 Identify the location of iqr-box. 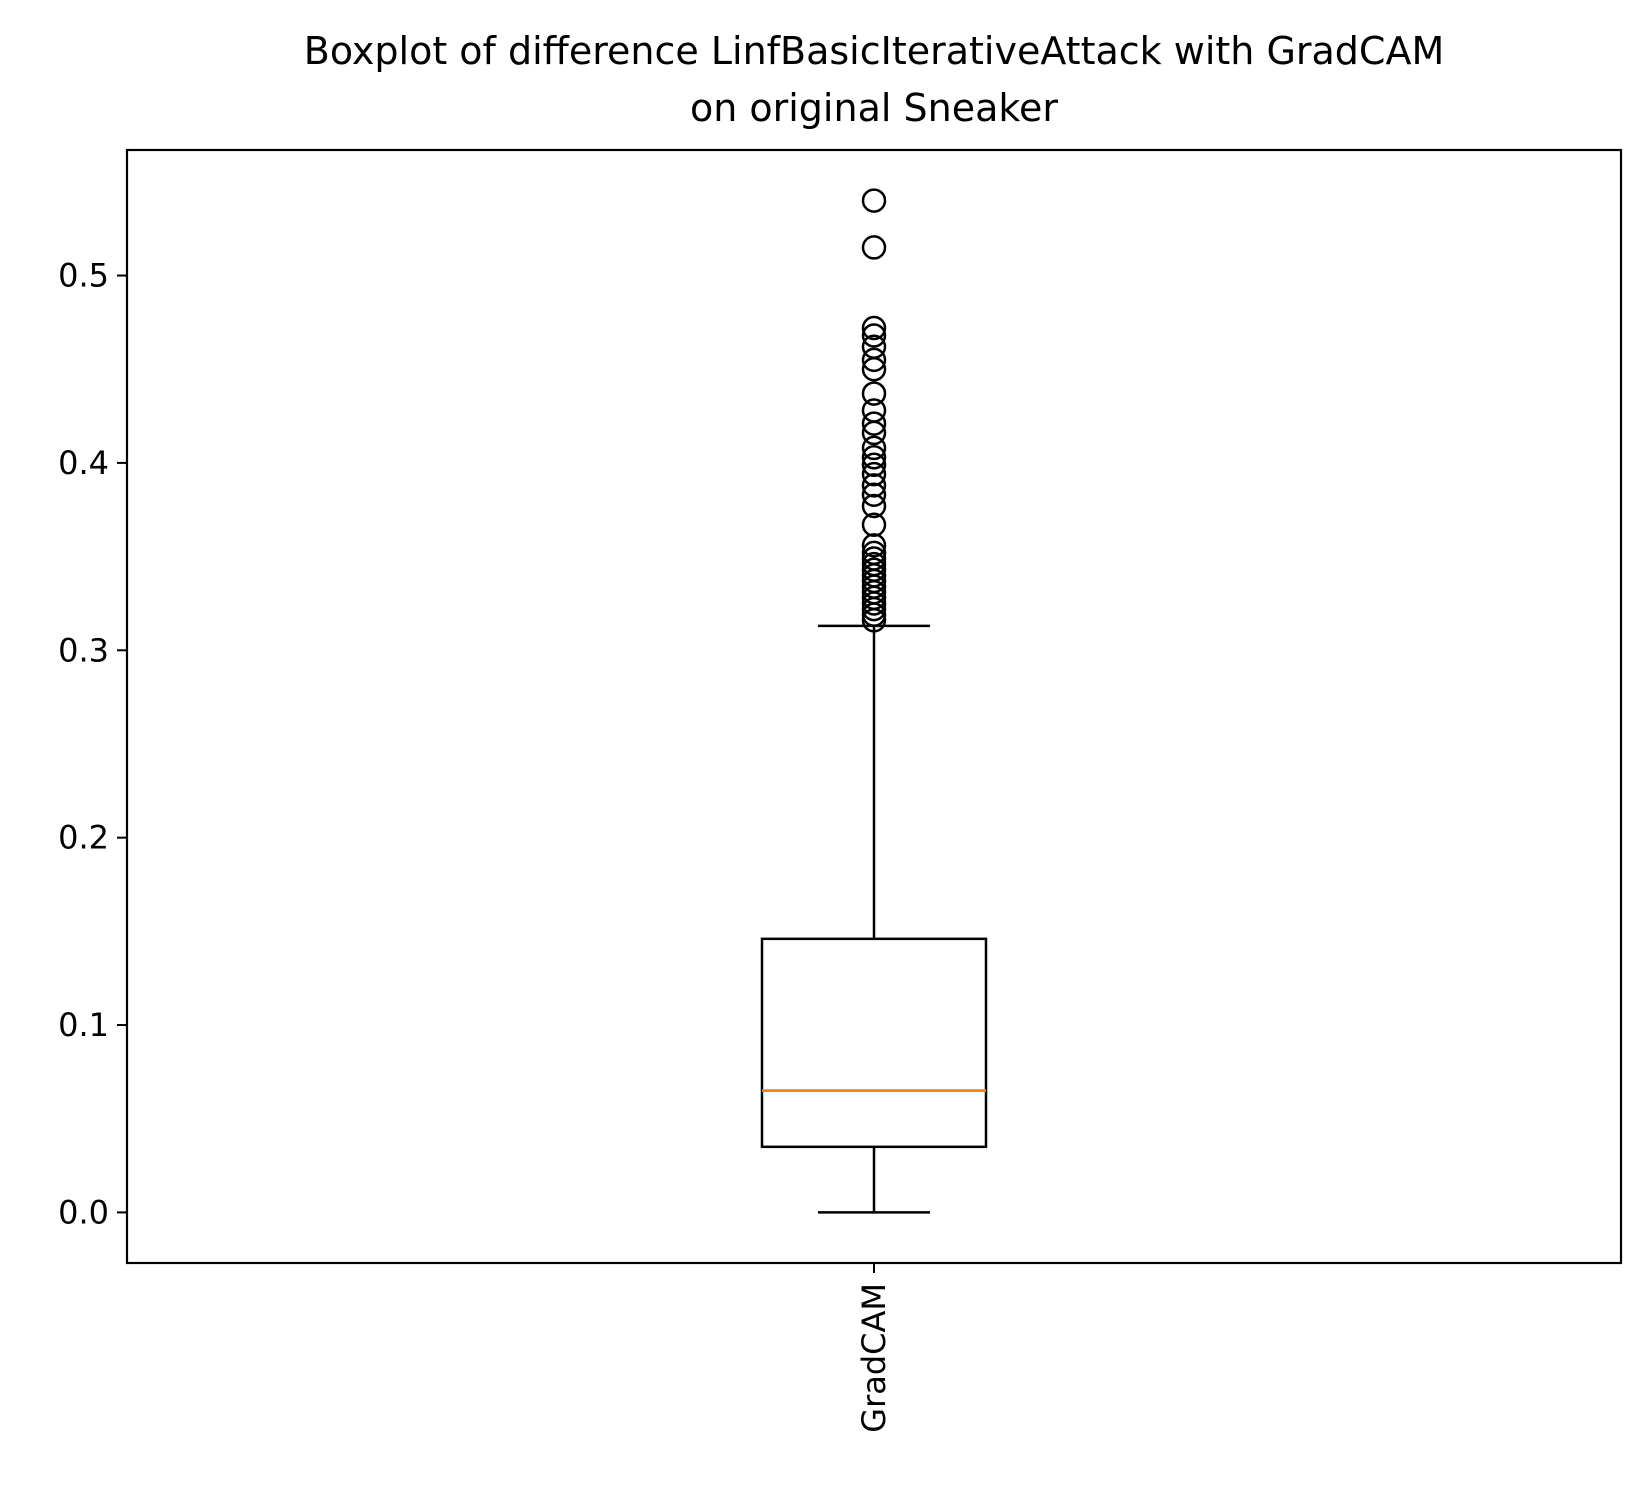
(874, 1043).